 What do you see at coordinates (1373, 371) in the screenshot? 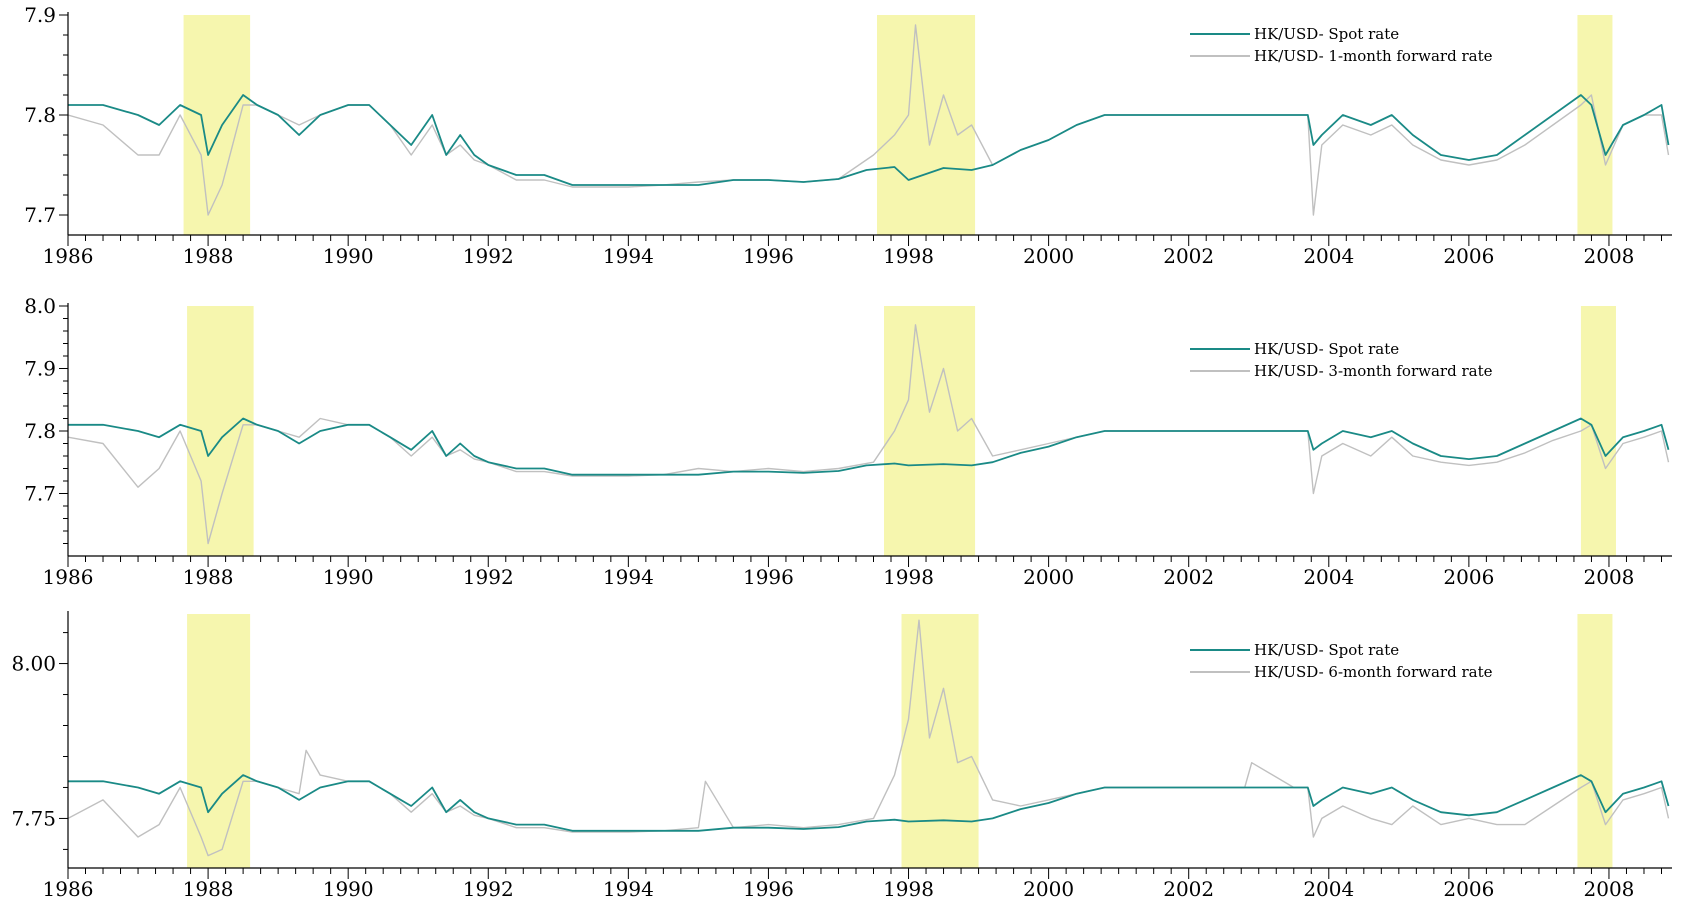
I see `legend-label: HK/USD- 3-month forward rate` at bounding box center [1373, 371].